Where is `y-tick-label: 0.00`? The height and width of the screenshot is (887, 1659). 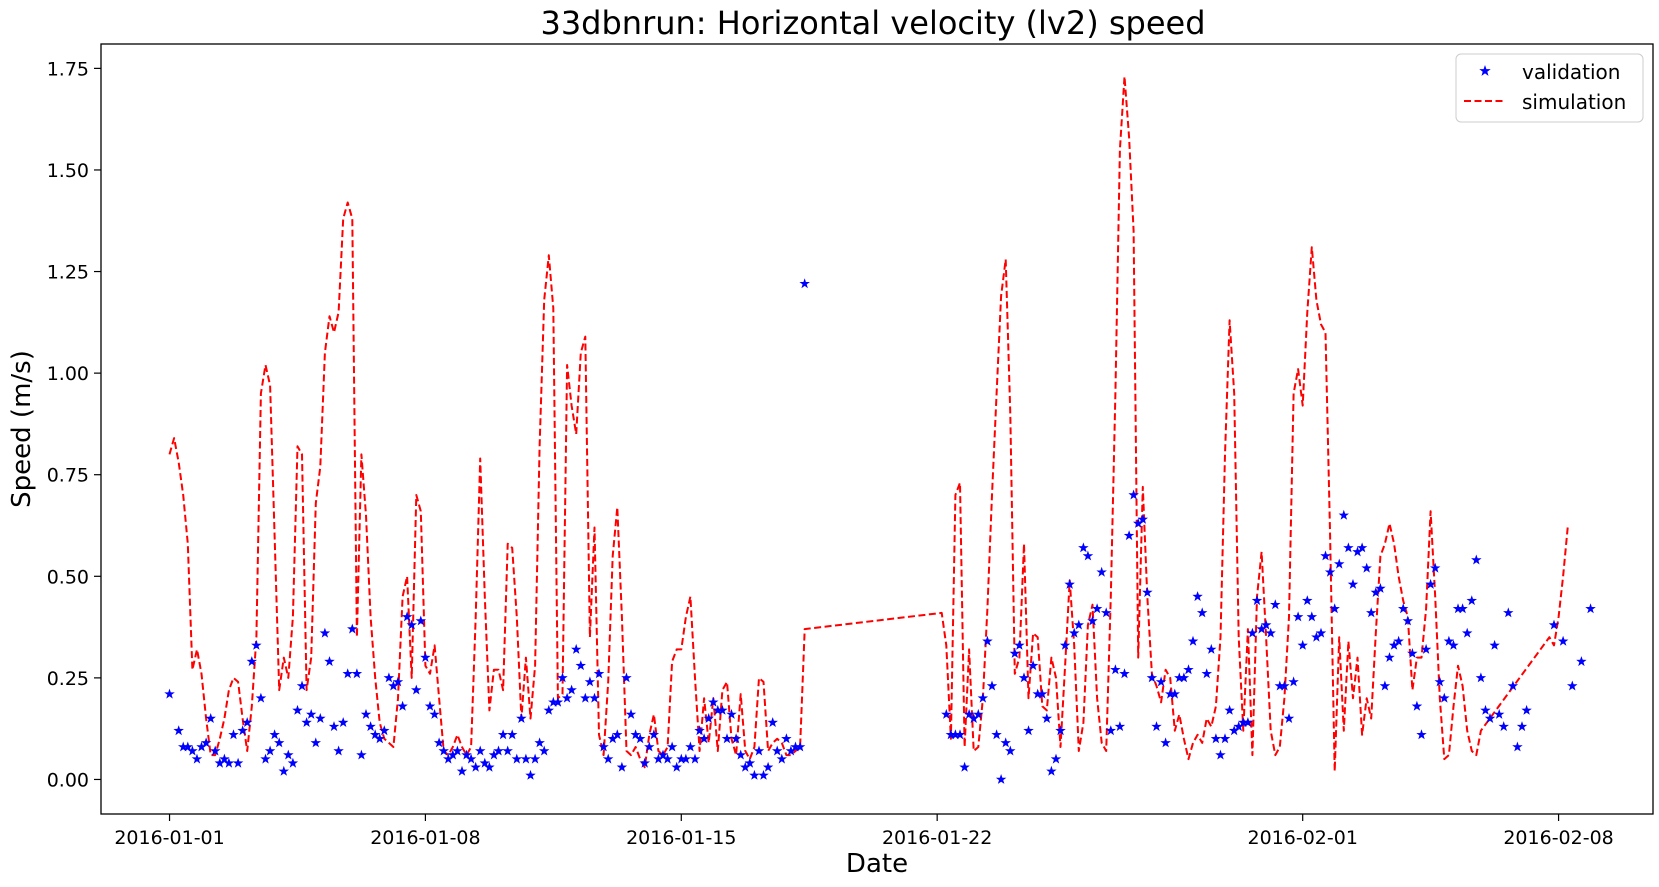 y-tick-label: 0.00 is located at coordinates (68, 780).